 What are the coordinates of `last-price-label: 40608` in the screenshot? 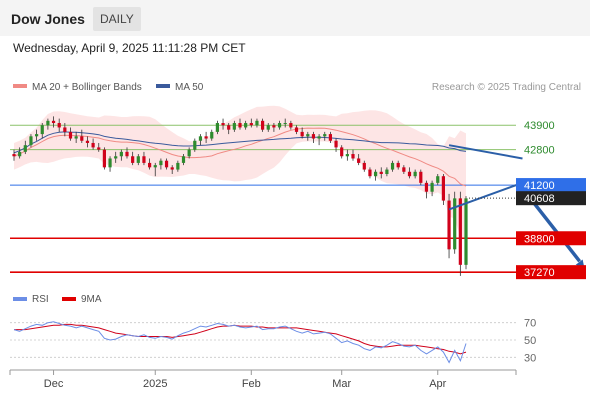 It's located at (539, 199).